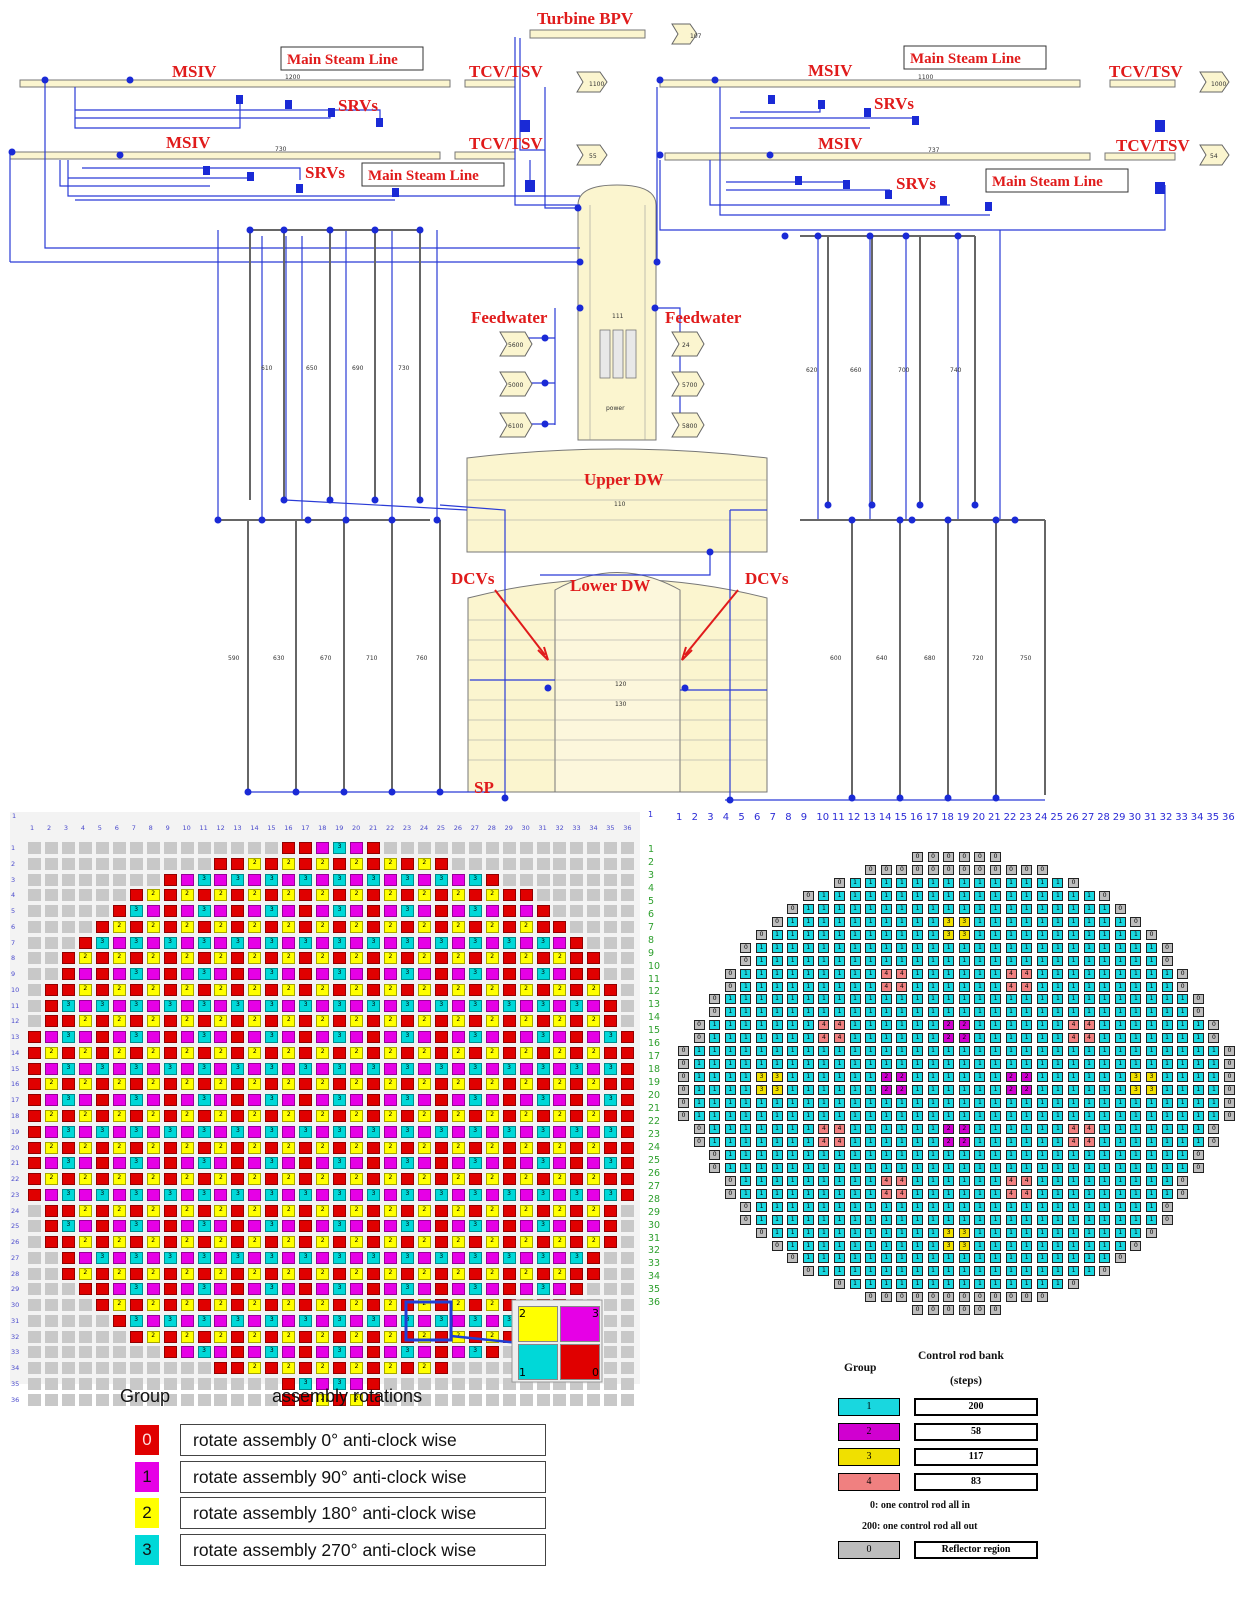  Describe the element at coordinates (869, 1432) in the screenshot. I see `rod-legend-swatch-2: 2` at that location.